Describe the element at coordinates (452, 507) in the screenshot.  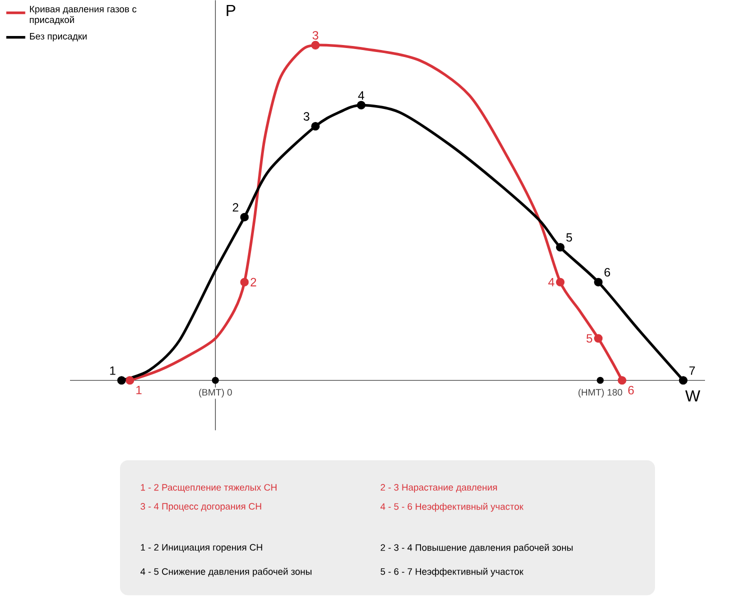
I see `text: 4 - 5 - 6 Неэффективный участок` at that location.